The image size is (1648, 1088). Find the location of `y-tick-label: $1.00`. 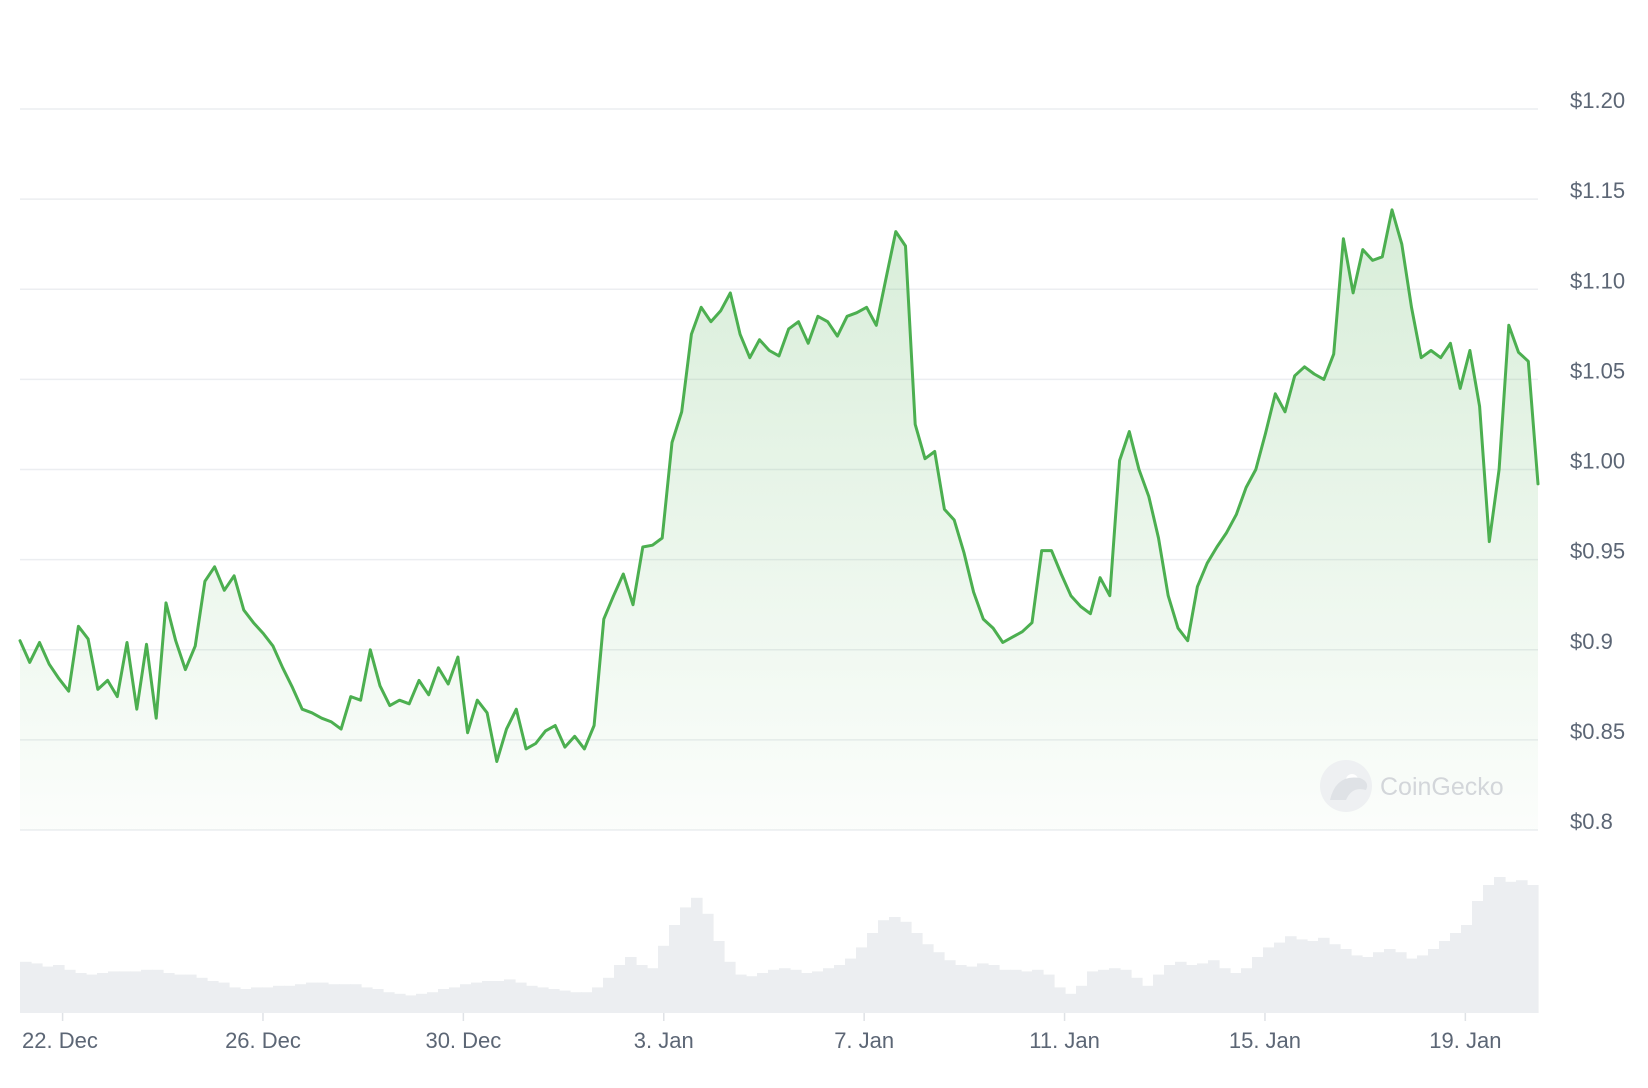

y-tick-label: $1.00 is located at coordinates (1597, 461).